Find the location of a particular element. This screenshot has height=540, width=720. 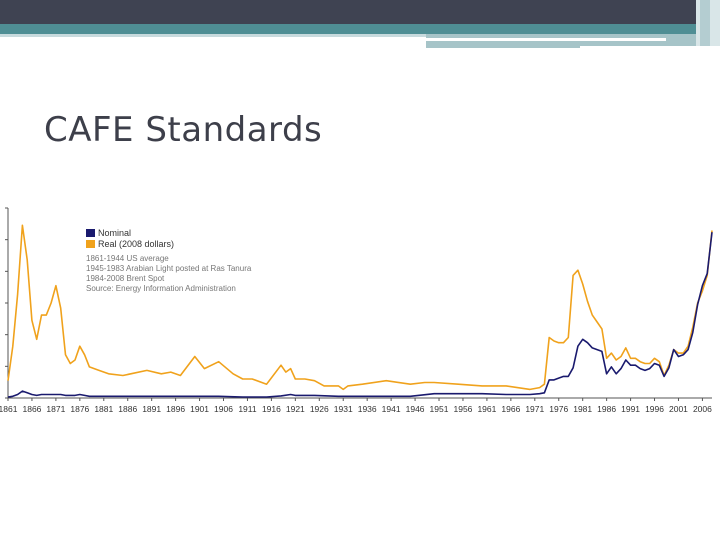

x-tick-label: 1936 is located at coordinates (367, 409).